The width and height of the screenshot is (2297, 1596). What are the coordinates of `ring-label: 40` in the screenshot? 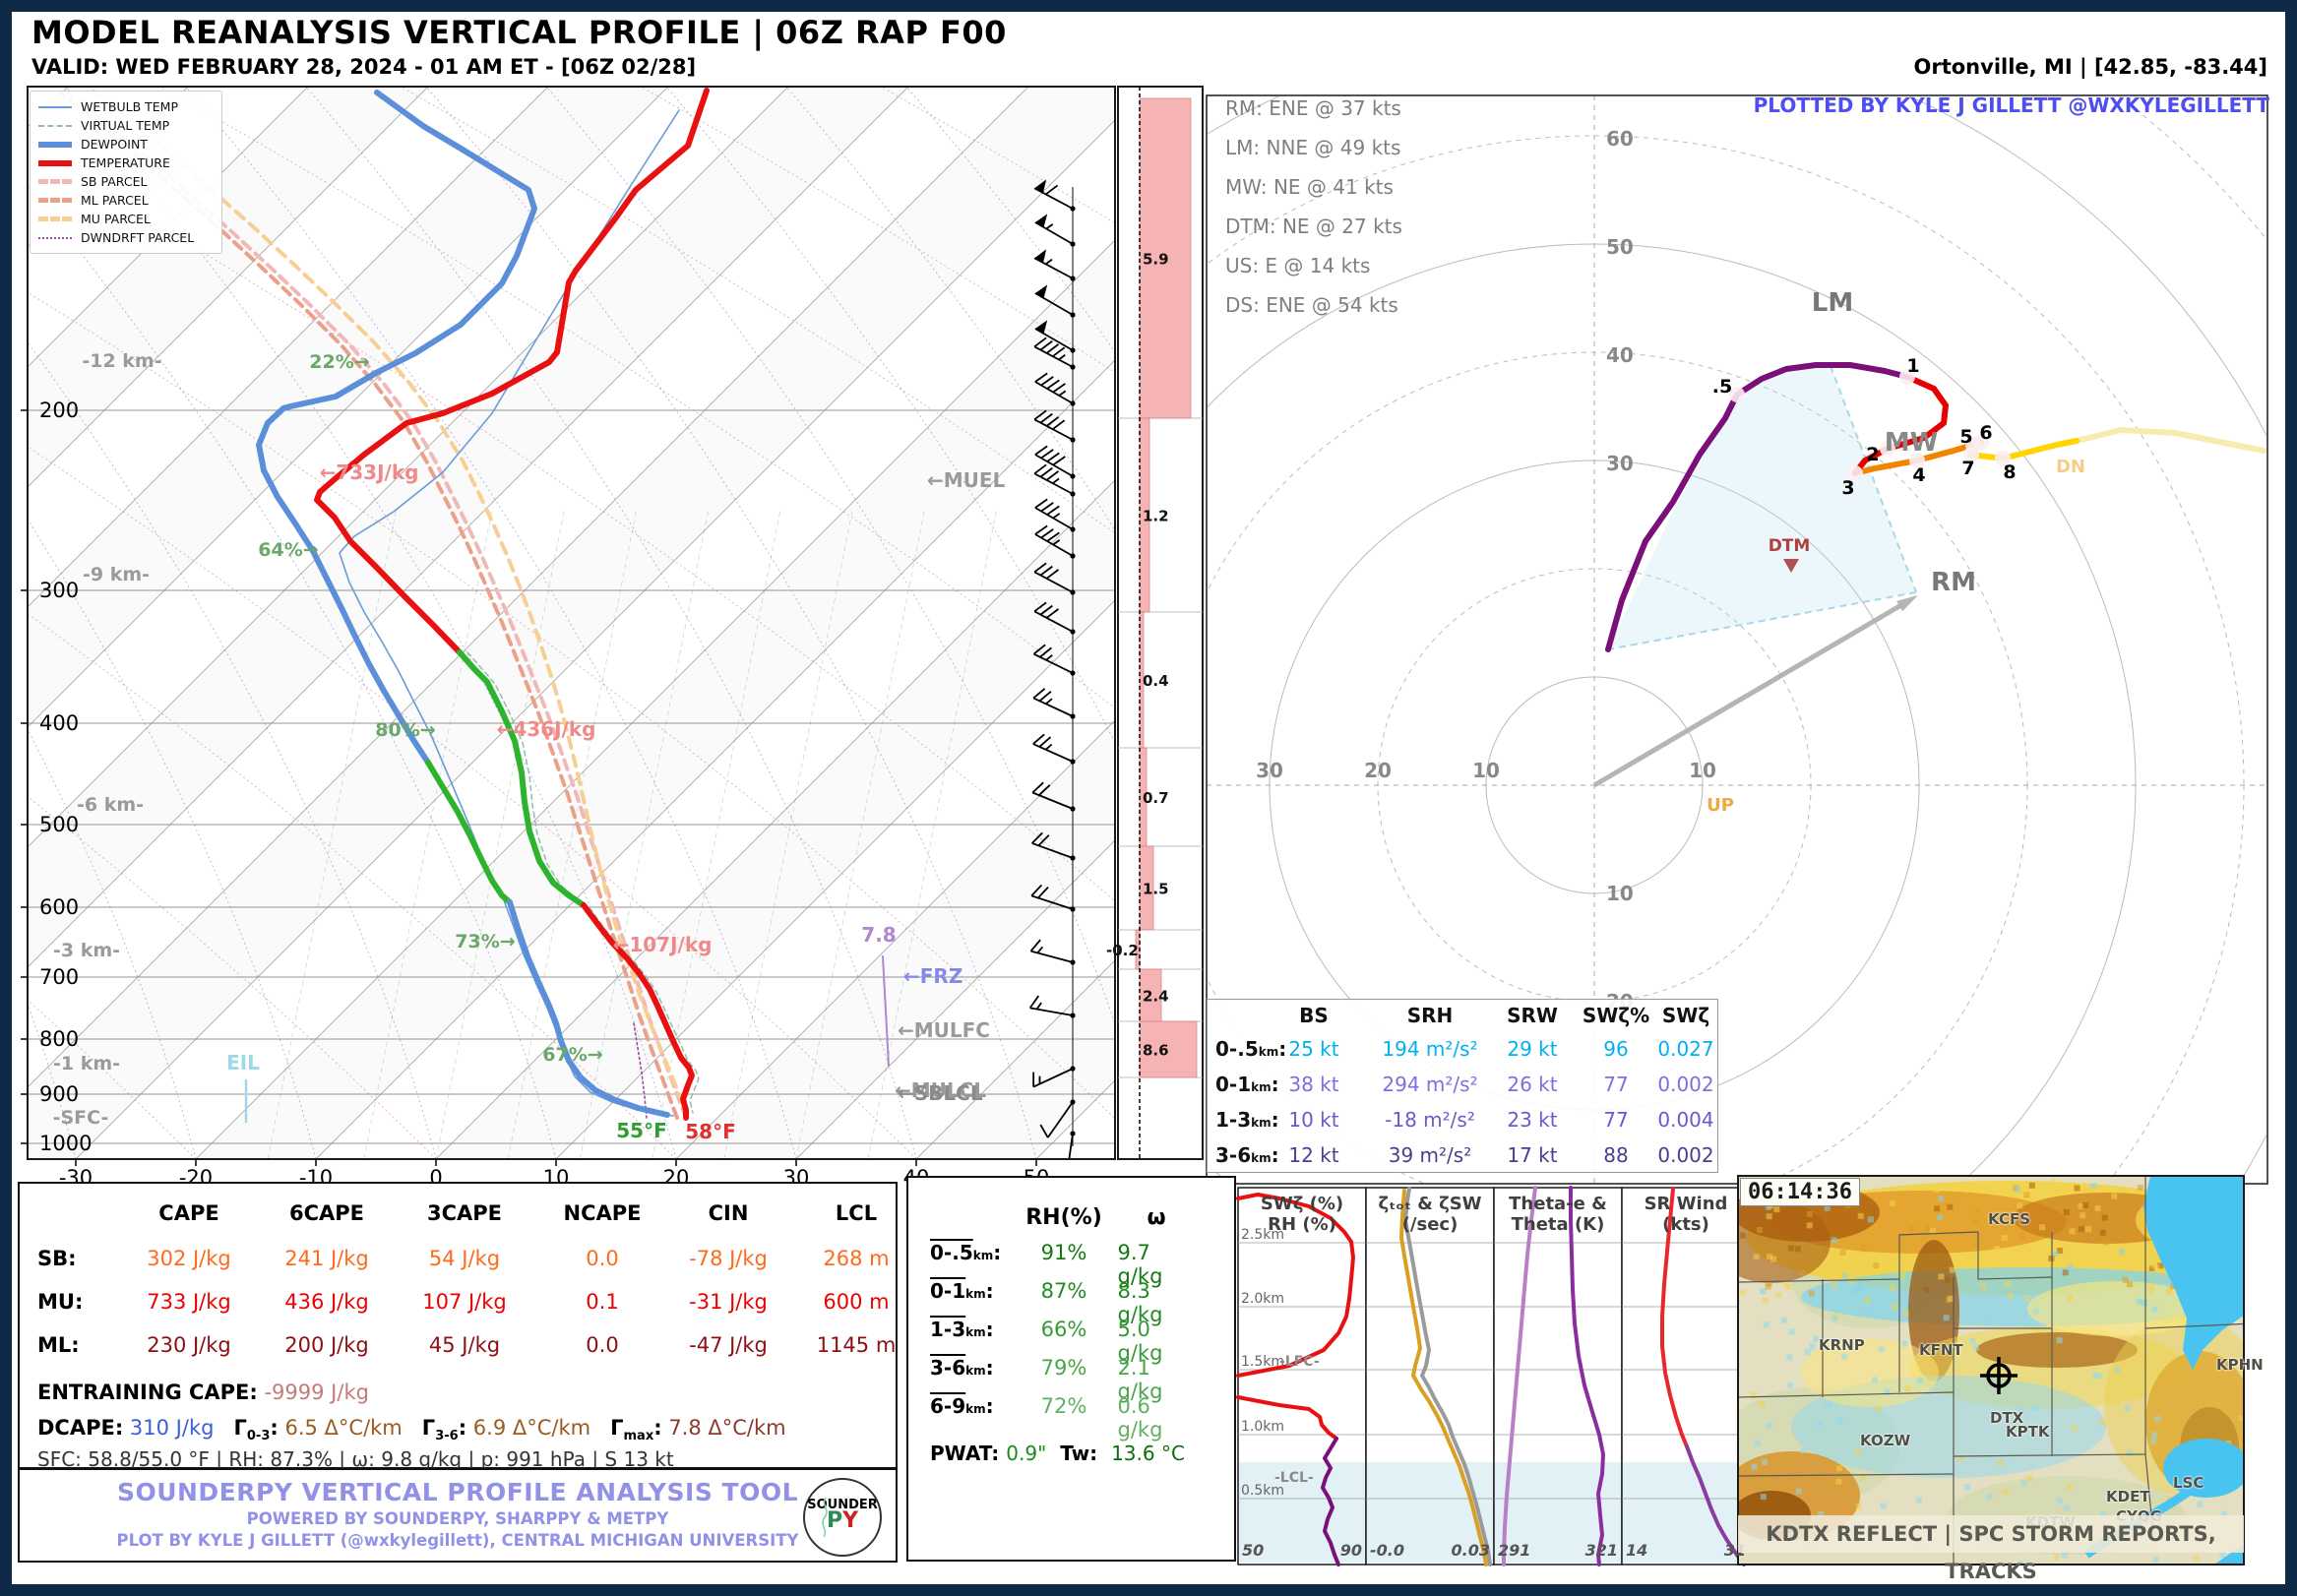 It's located at (1620, 355).